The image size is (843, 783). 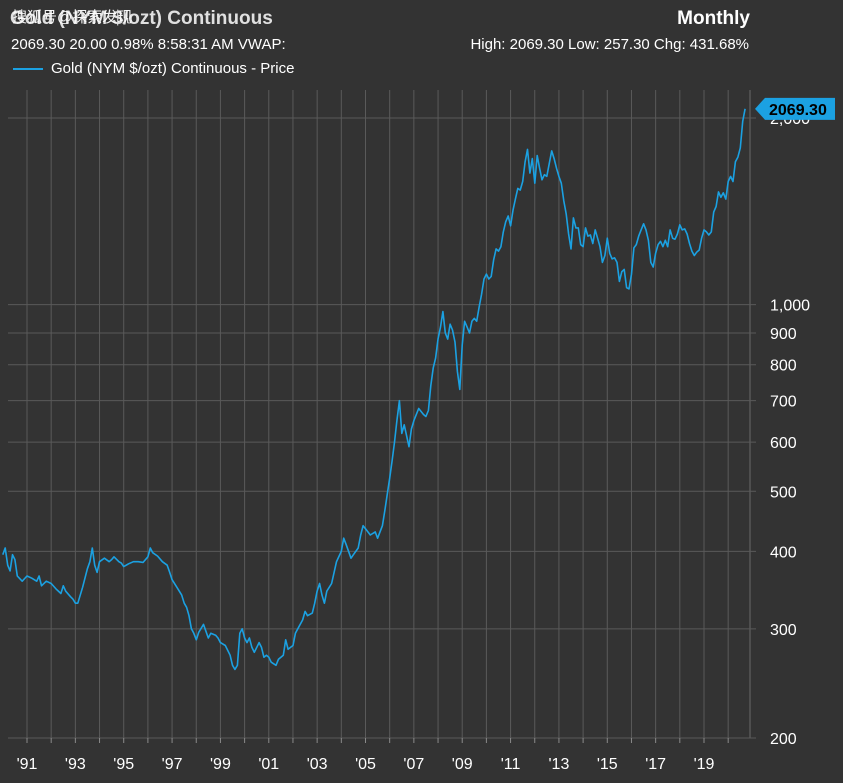 What do you see at coordinates (173, 68) in the screenshot?
I see `legend-label: Gold (NYM $/ozt) Continuous - Price` at bounding box center [173, 68].